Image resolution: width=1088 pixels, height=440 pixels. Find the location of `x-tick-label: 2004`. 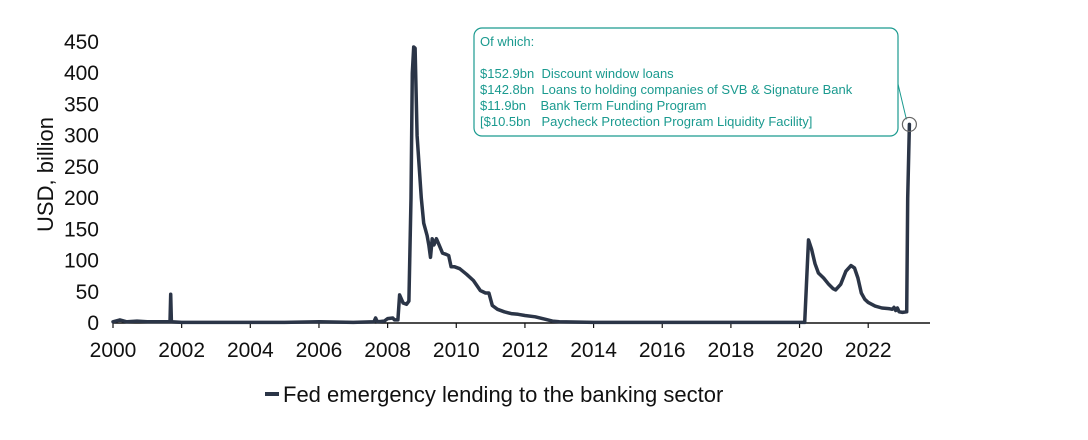

x-tick-label: 2004 is located at coordinates (250, 350).